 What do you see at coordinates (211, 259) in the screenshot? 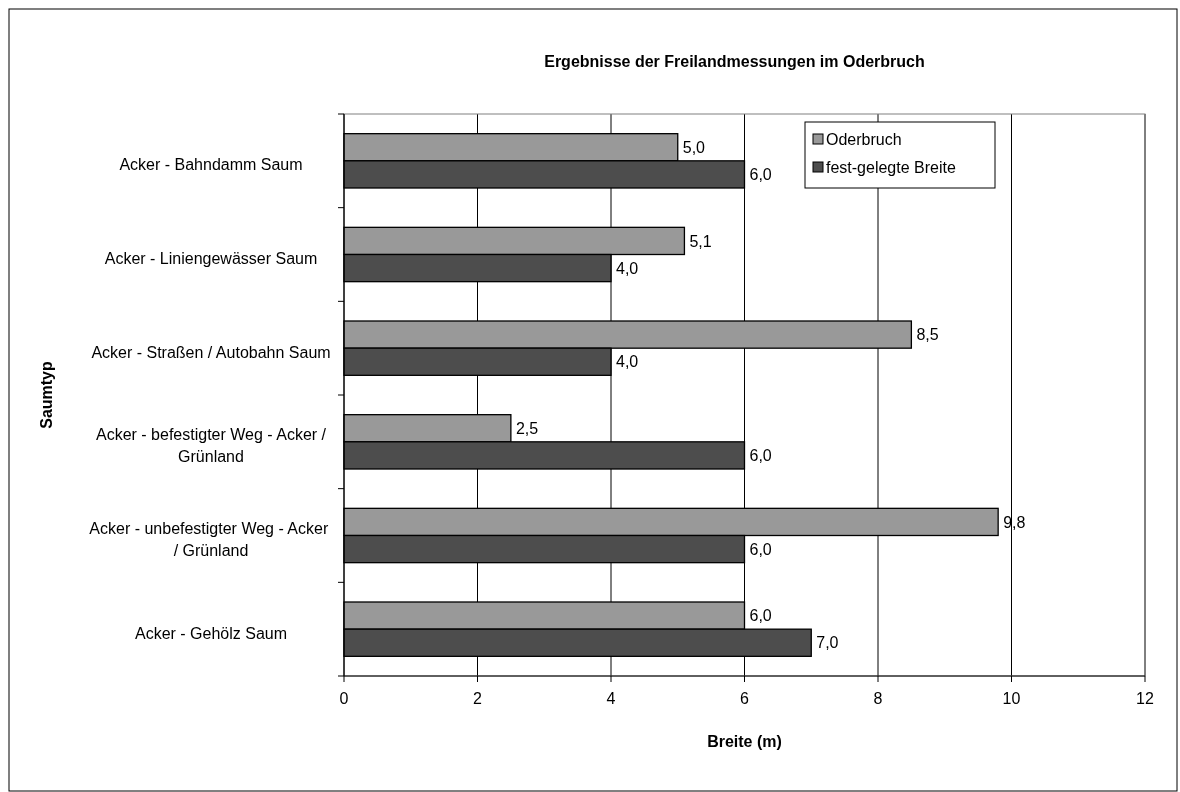
I see `y-tick-label: Acker - Liniengewässer Saum` at bounding box center [211, 259].